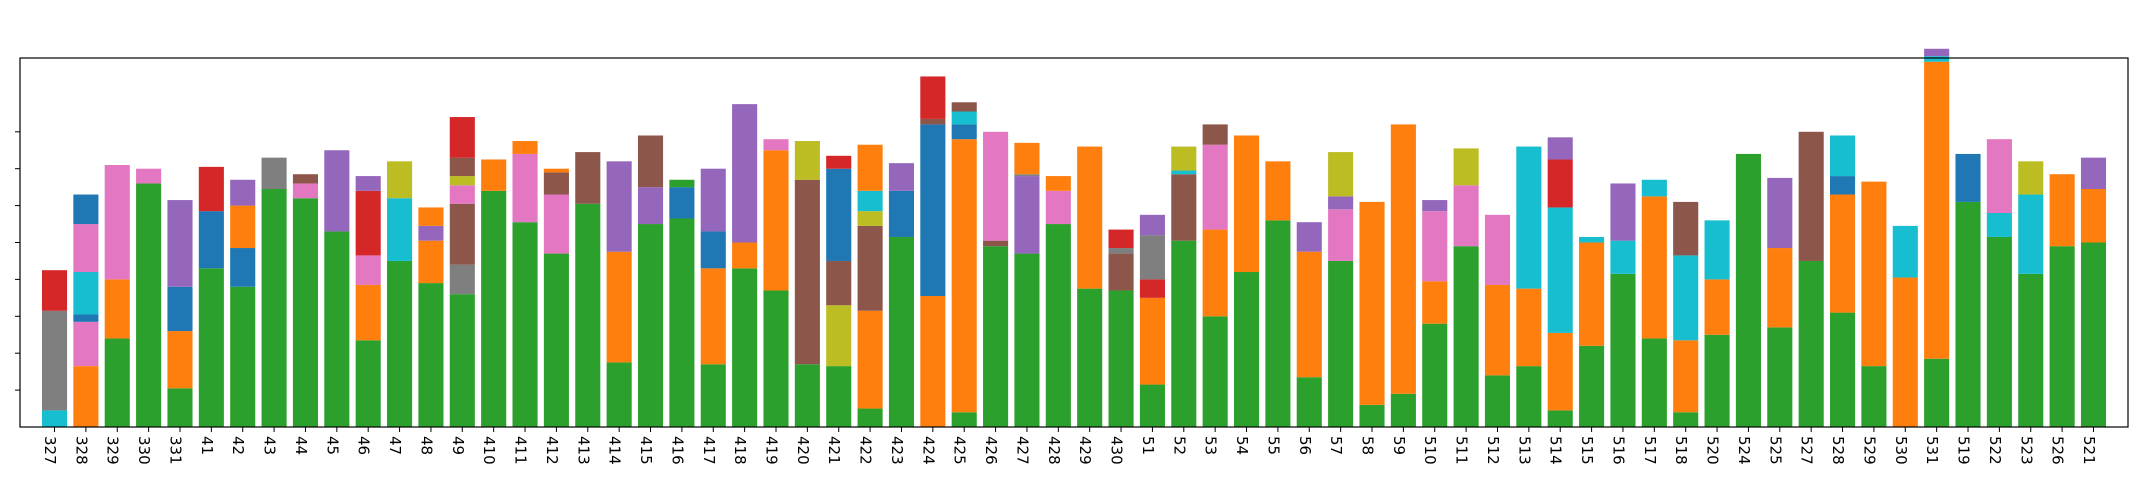 The height and width of the screenshot is (484, 2140). What do you see at coordinates (364, 445) in the screenshot?
I see `x-tick-label-46: 46` at bounding box center [364, 445].